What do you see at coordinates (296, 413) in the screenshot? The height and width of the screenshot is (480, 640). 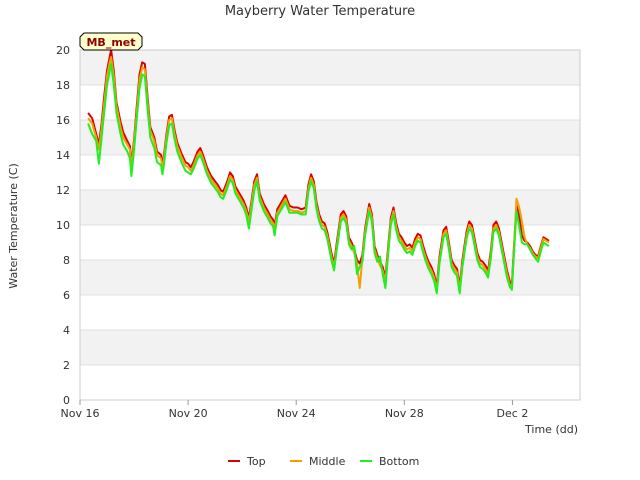 I see `x-tick-label: Nov 24` at bounding box center [296, 413].